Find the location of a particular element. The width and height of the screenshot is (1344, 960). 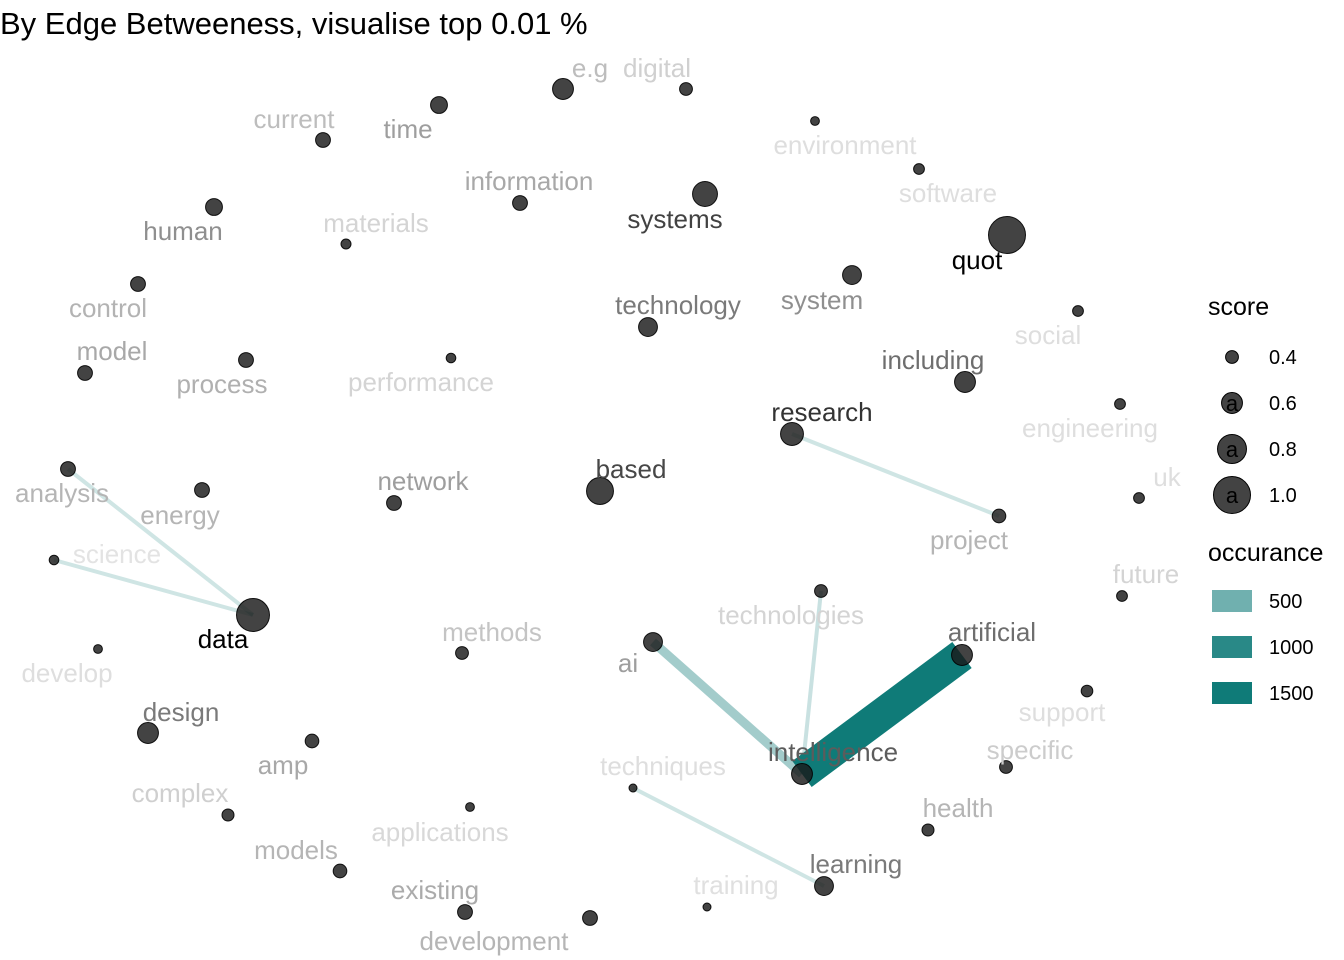

node-based is located at coordinates (600, 491).